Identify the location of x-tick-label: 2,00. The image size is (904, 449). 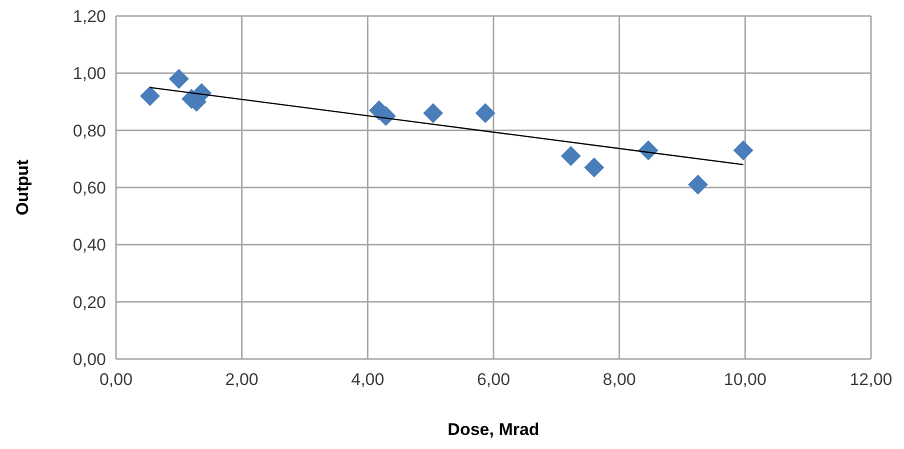
(241, 379).